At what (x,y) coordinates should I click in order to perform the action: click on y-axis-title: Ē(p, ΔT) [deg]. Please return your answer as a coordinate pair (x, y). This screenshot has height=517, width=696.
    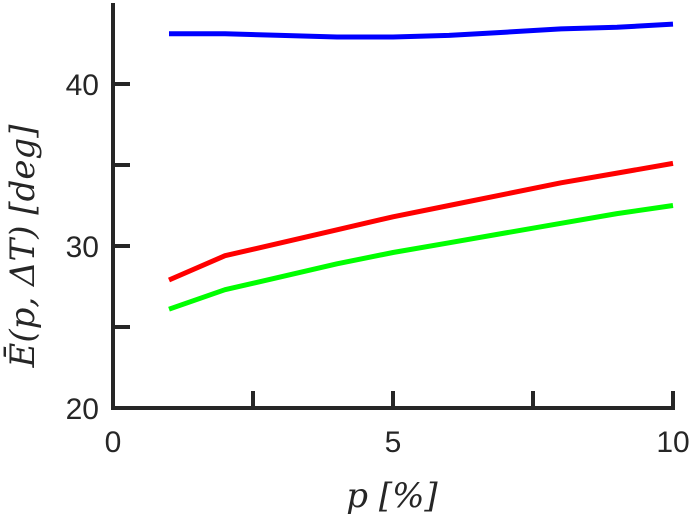
    Looking at the image, I should click on (23, 246).